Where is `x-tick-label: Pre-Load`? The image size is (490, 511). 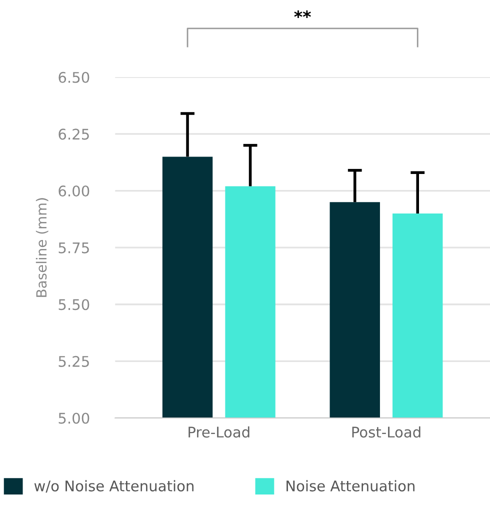
x-tick-label: Pre-Load is located at coordinates (219, 432).